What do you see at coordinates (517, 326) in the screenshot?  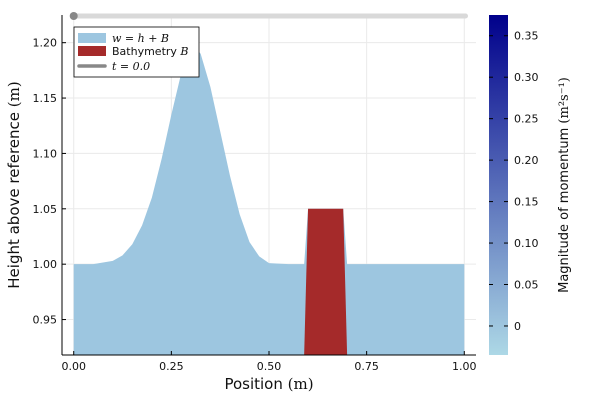 I see `colorbar-tick-label: 0` at bounding box center [517, 326].